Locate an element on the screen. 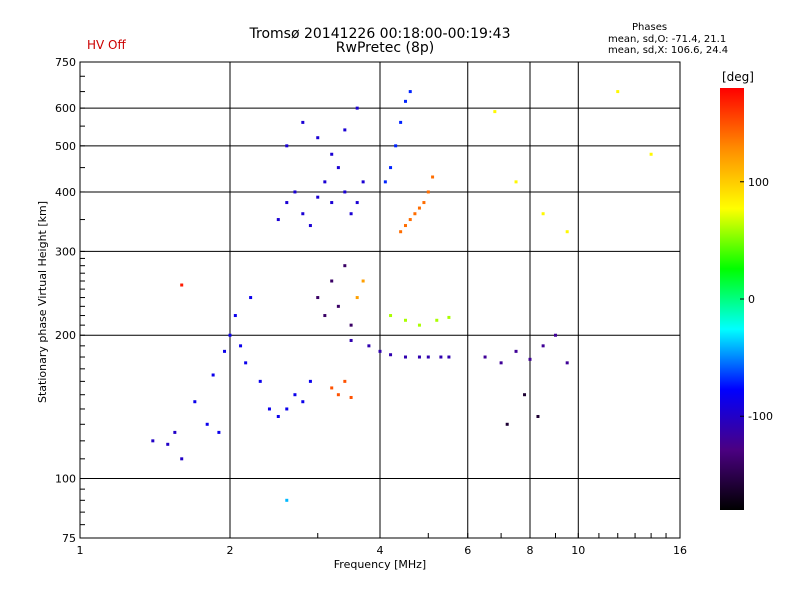 The image size is (800, 600). colorbar-tick-label: 0 is located at coordinates (751, 299).